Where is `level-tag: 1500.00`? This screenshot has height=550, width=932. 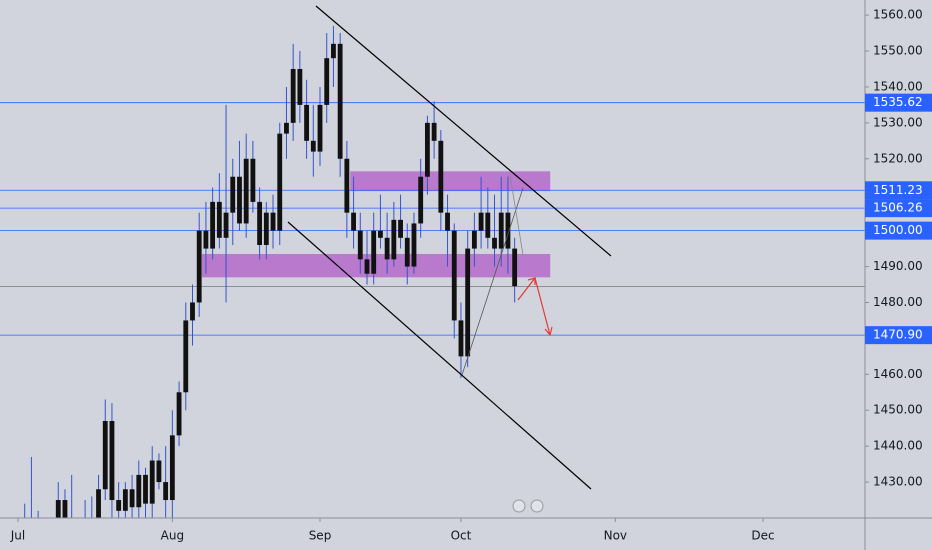 level-tag: 1500.00 is located at coordinates (898, 230).